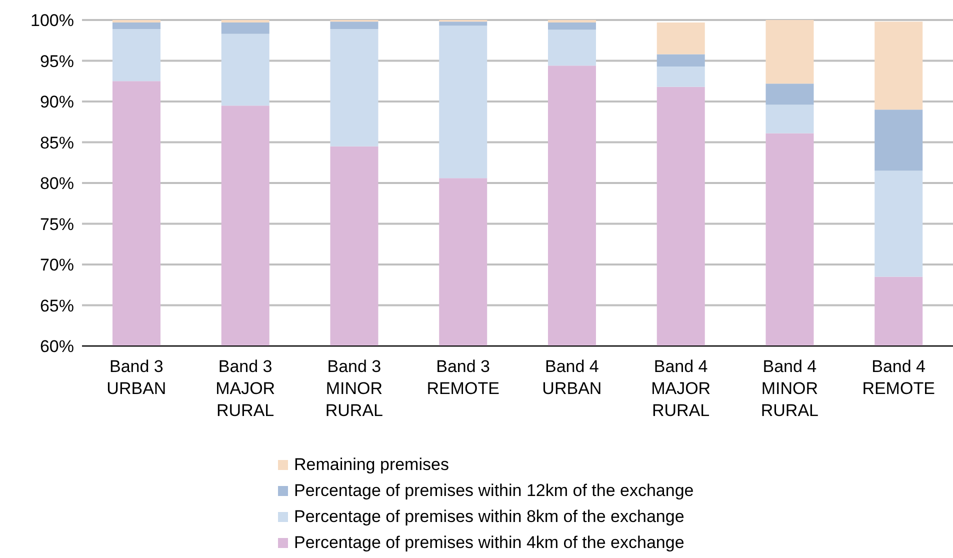 This screenshot has height=558, width=953. What do you see at coordinates (789, 388) in the screenshot?
I see `x-tick-label: Band 4 MINOR RURAL` at bounding box center [789, 388].